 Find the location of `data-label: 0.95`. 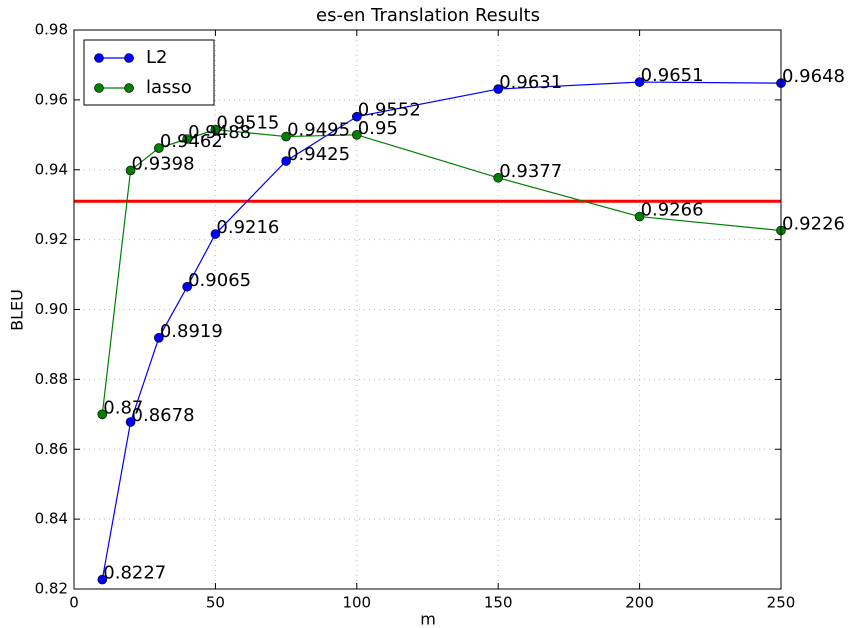

data-label: 0.95 is located at coordinates (378, 128).